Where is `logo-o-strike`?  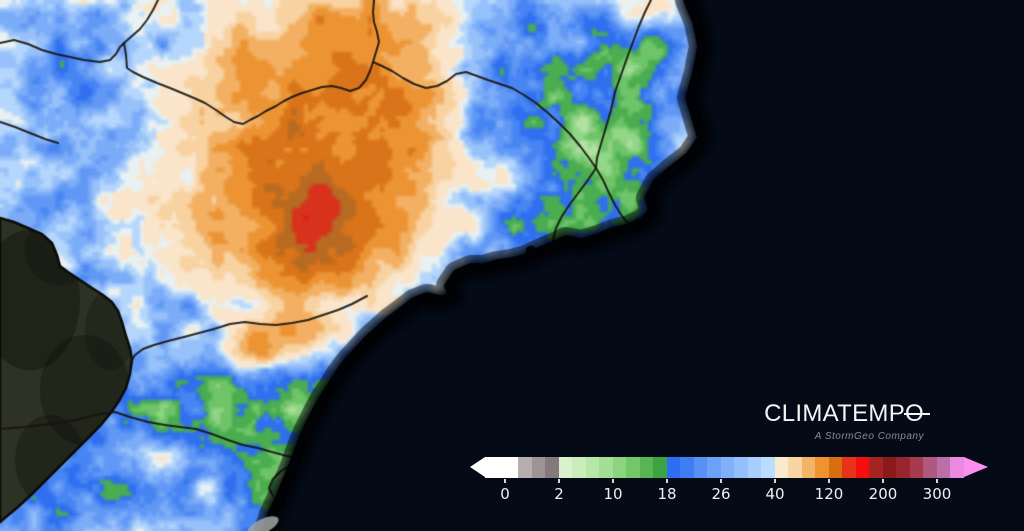
logo-o-strike is located at coordinates (917, 414).